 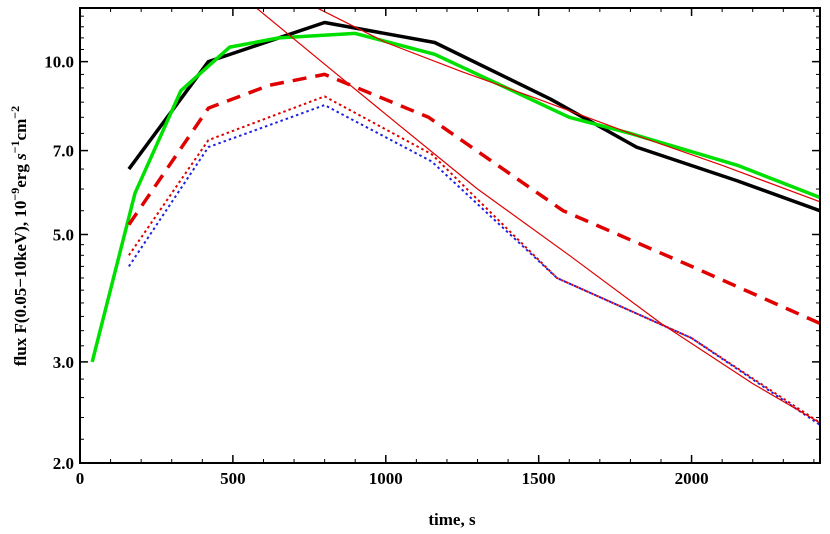 What do you see at coordinates (59, 62) in the screenshot?
I see `y-tick-label: 10.0` at bounding box center [59, 62].